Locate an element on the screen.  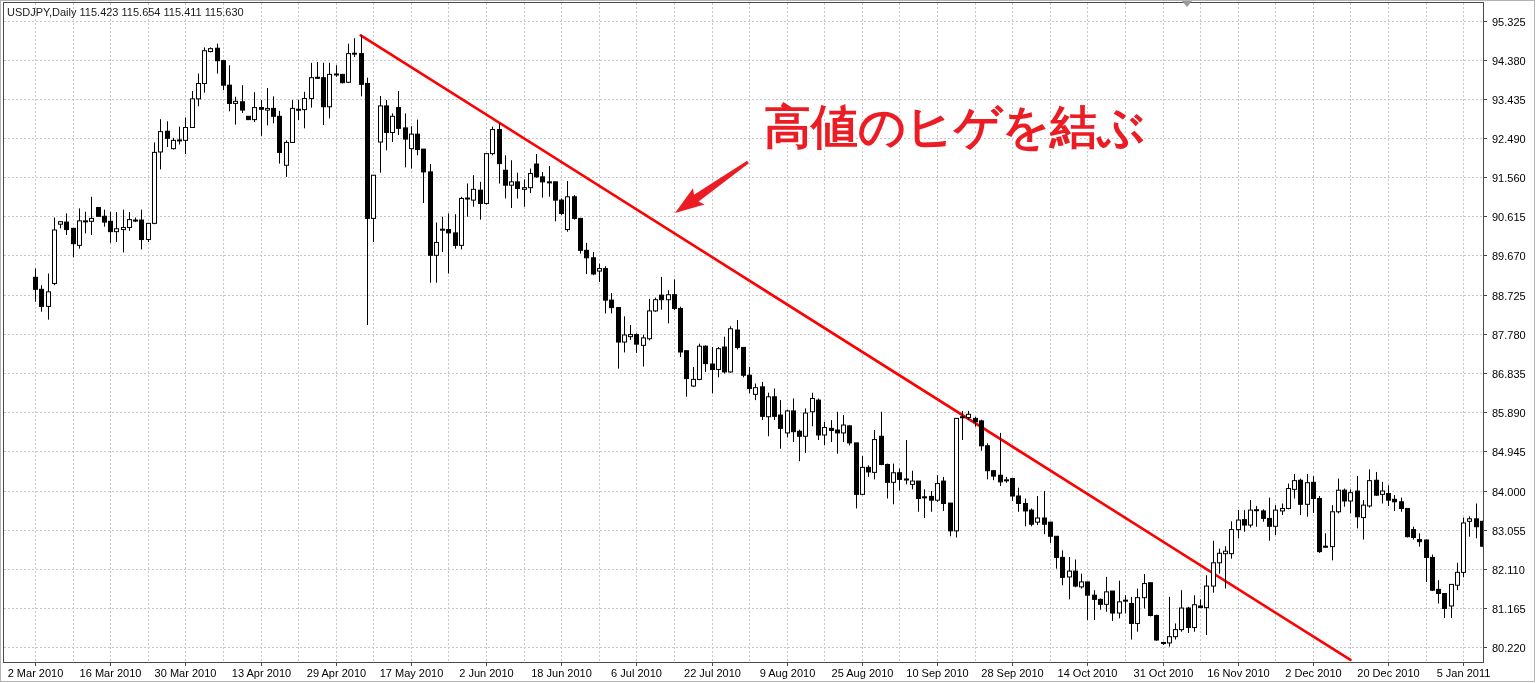
y-tick-label: 95.325 is located at coordinates (1509, 21).